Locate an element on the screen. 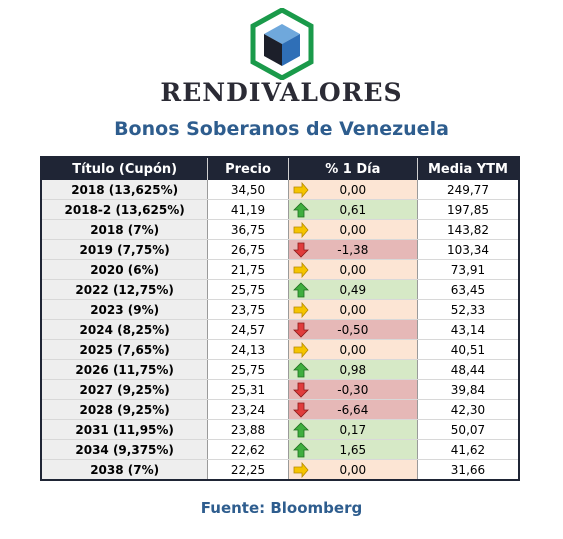  price-cell: 26,75 is located at coordinates (248, 249).